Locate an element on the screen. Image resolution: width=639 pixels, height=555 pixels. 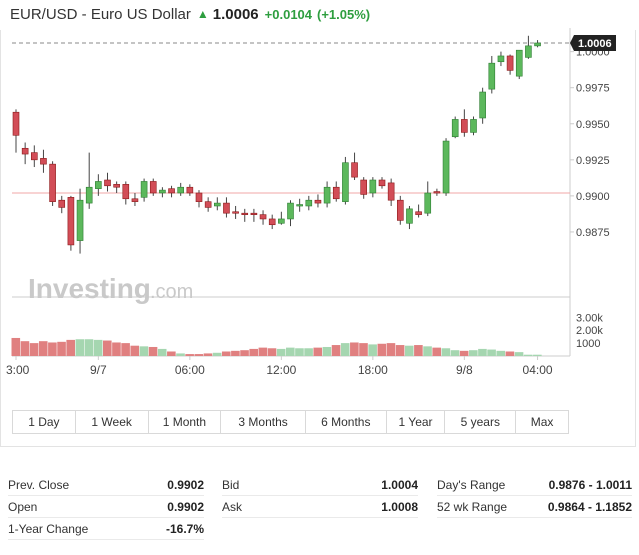
stat-label: Bid is located at coordinates (231, 484).